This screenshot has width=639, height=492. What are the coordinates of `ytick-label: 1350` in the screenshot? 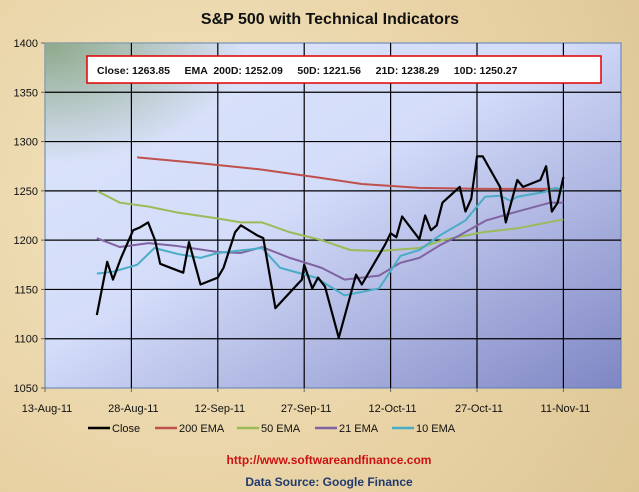 It's located at (26, 93).